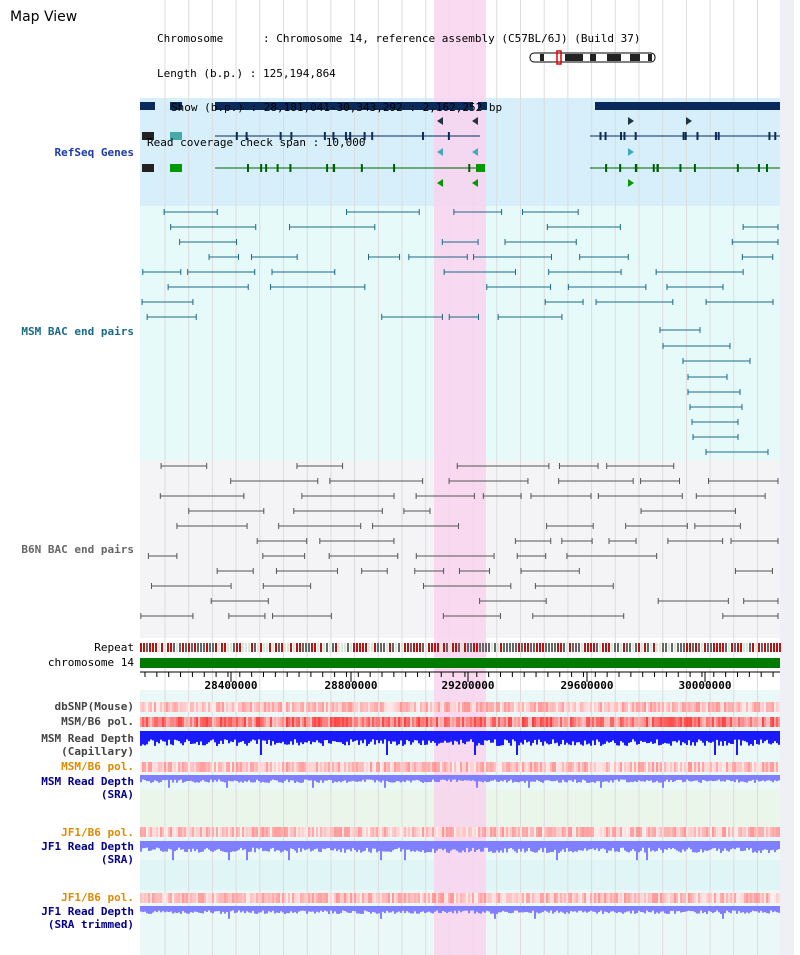  What do you see at coordinates (77, 549) in the screenshot?
I see `track-label-b6n-bac: B6N BAC end pairs` at bounding box center [77, 549].